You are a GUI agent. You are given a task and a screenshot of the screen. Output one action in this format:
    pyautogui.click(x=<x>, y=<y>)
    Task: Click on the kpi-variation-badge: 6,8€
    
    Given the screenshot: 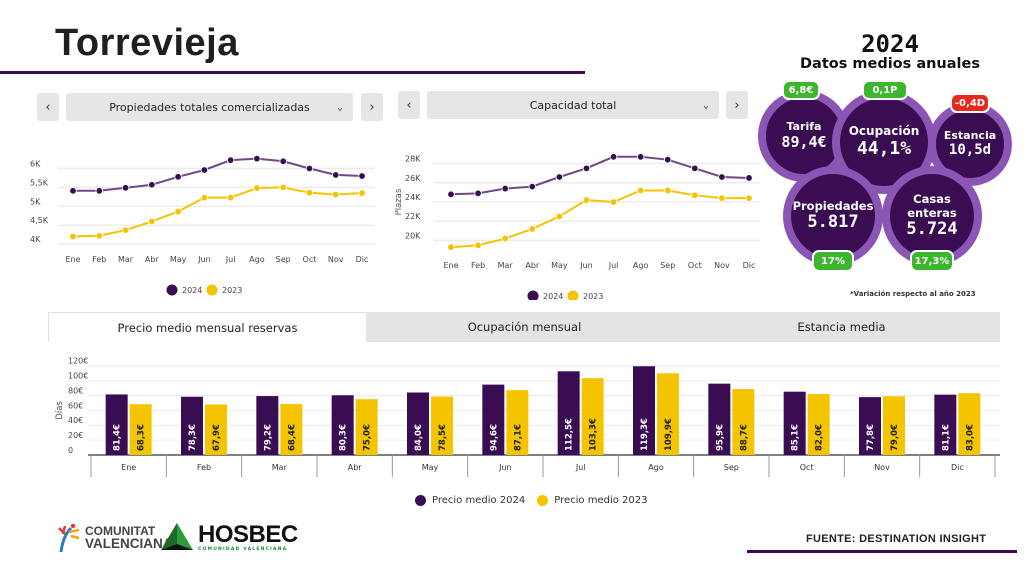 What is the action you would take?
    pyautogui.click(x=801, y=90)
    